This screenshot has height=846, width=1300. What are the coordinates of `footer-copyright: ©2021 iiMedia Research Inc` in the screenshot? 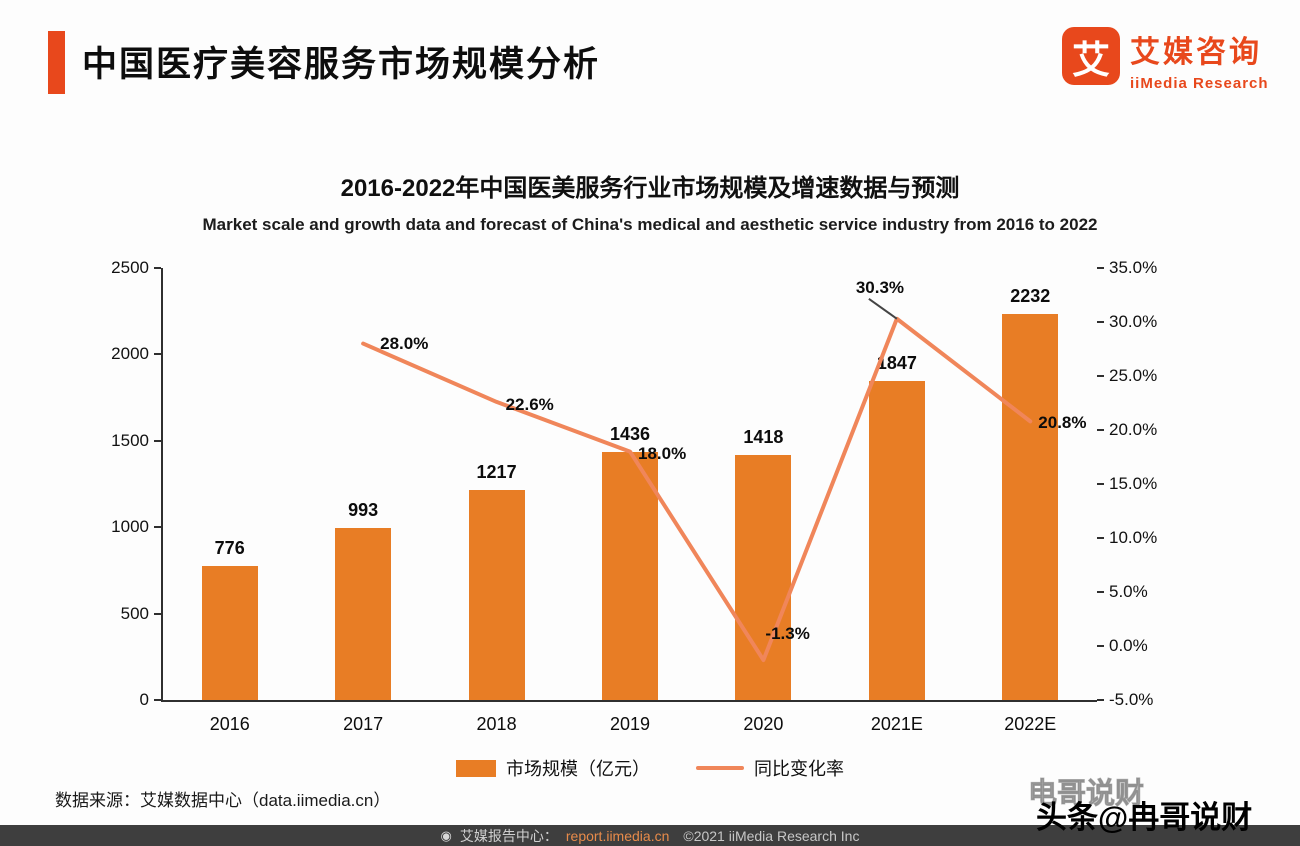 It's located at (771, 835).